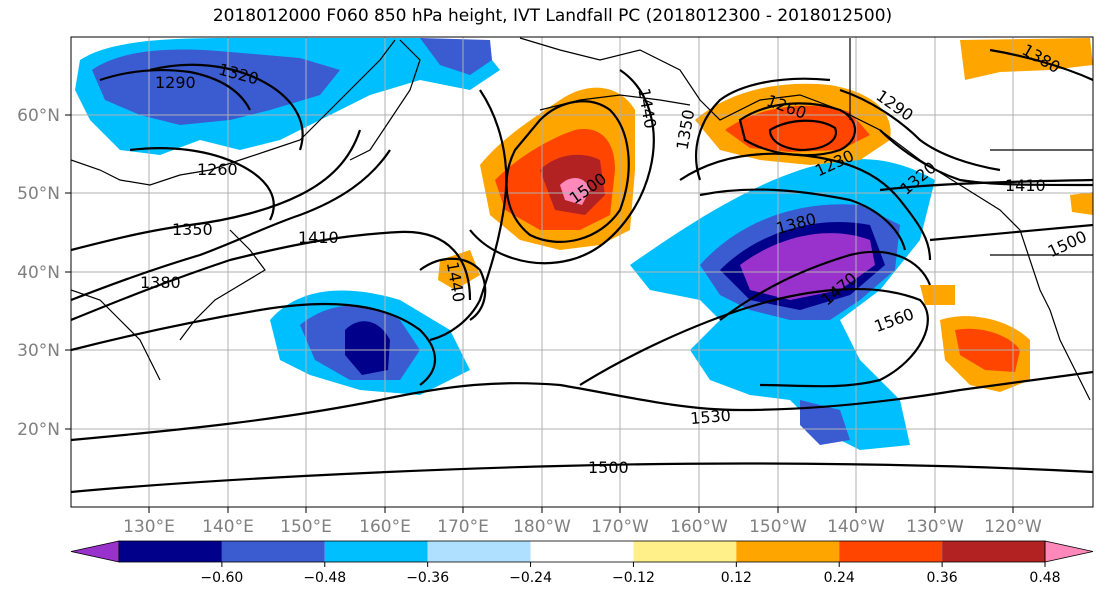 Image resolution: width=1105 pixels, height=601 pixels. Describe the element at coordinates (324, 578) in the screenshot. I see `colorbar-tick-label: −0.48` at that location.